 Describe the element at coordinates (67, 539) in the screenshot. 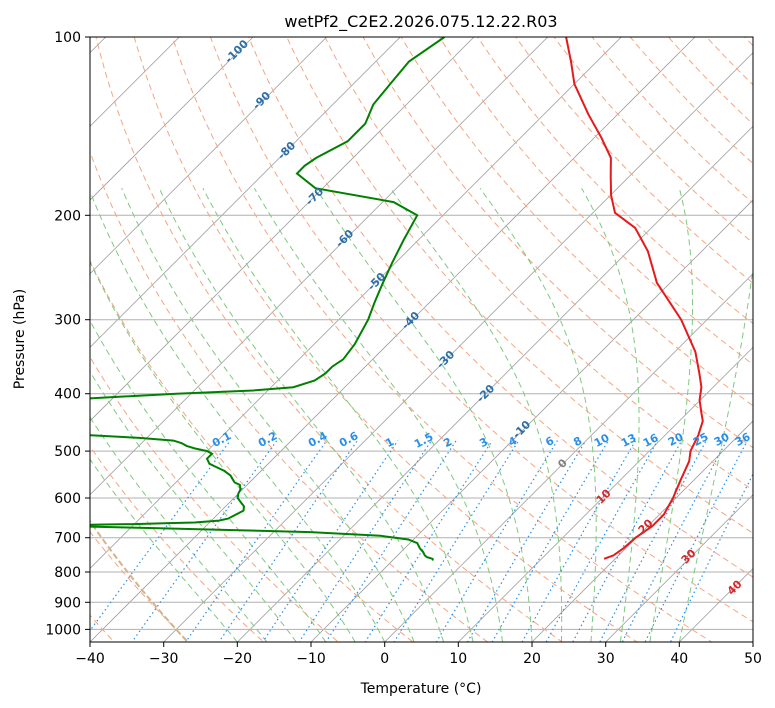

I see `y-tick-label: 700` at that location.